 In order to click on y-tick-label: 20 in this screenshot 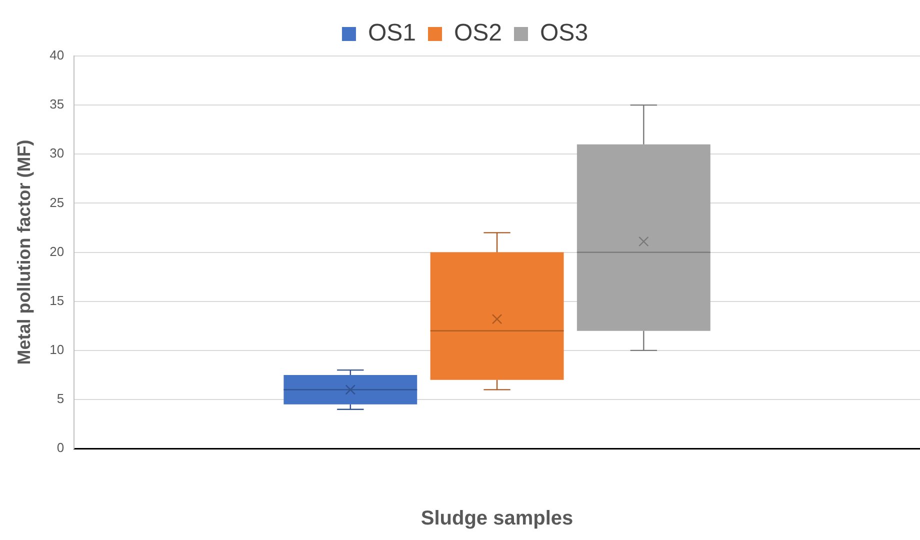, I will do `click(57, 251)`.